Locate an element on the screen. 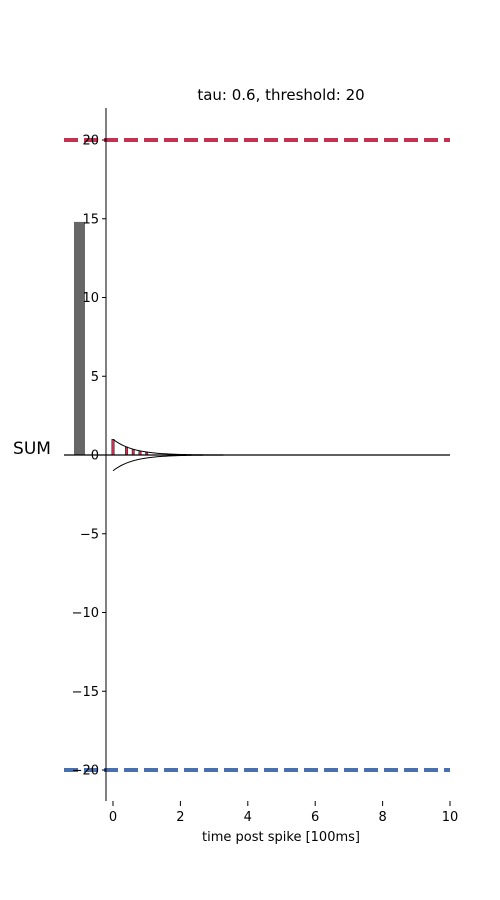  x-tick-label: 6 is located at coordinates (315, 817).